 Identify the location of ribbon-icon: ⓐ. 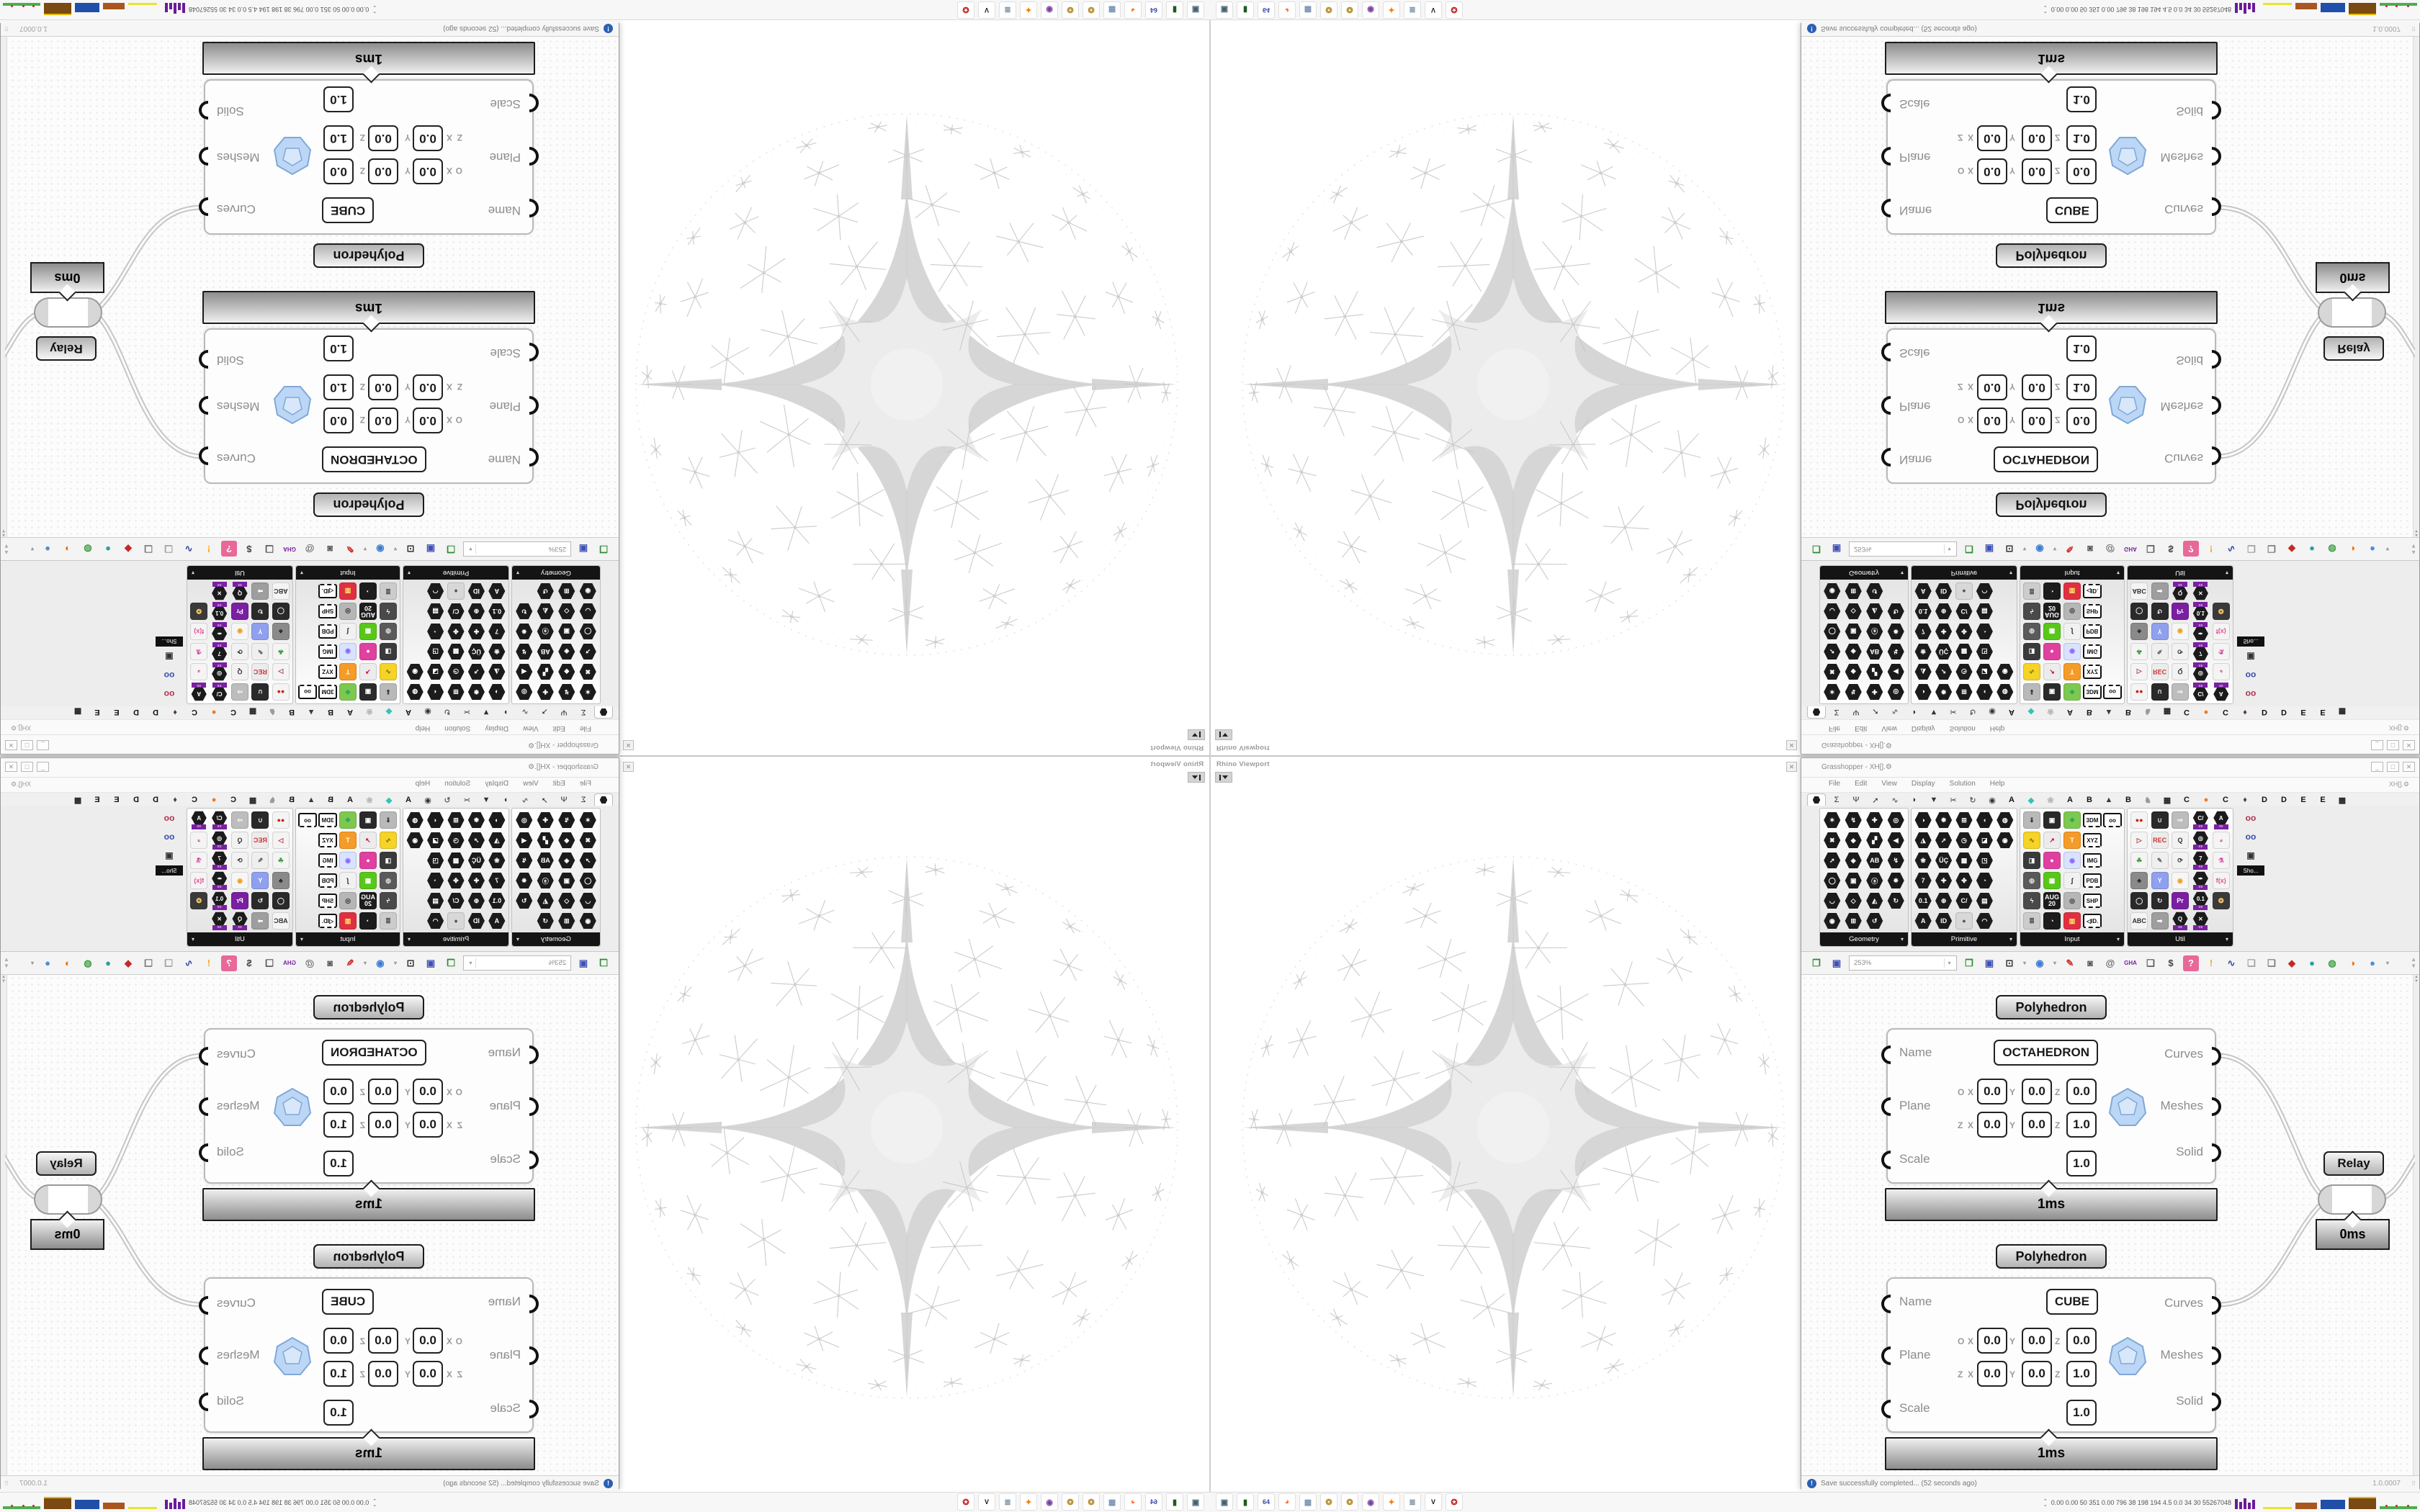
(1874, 880).